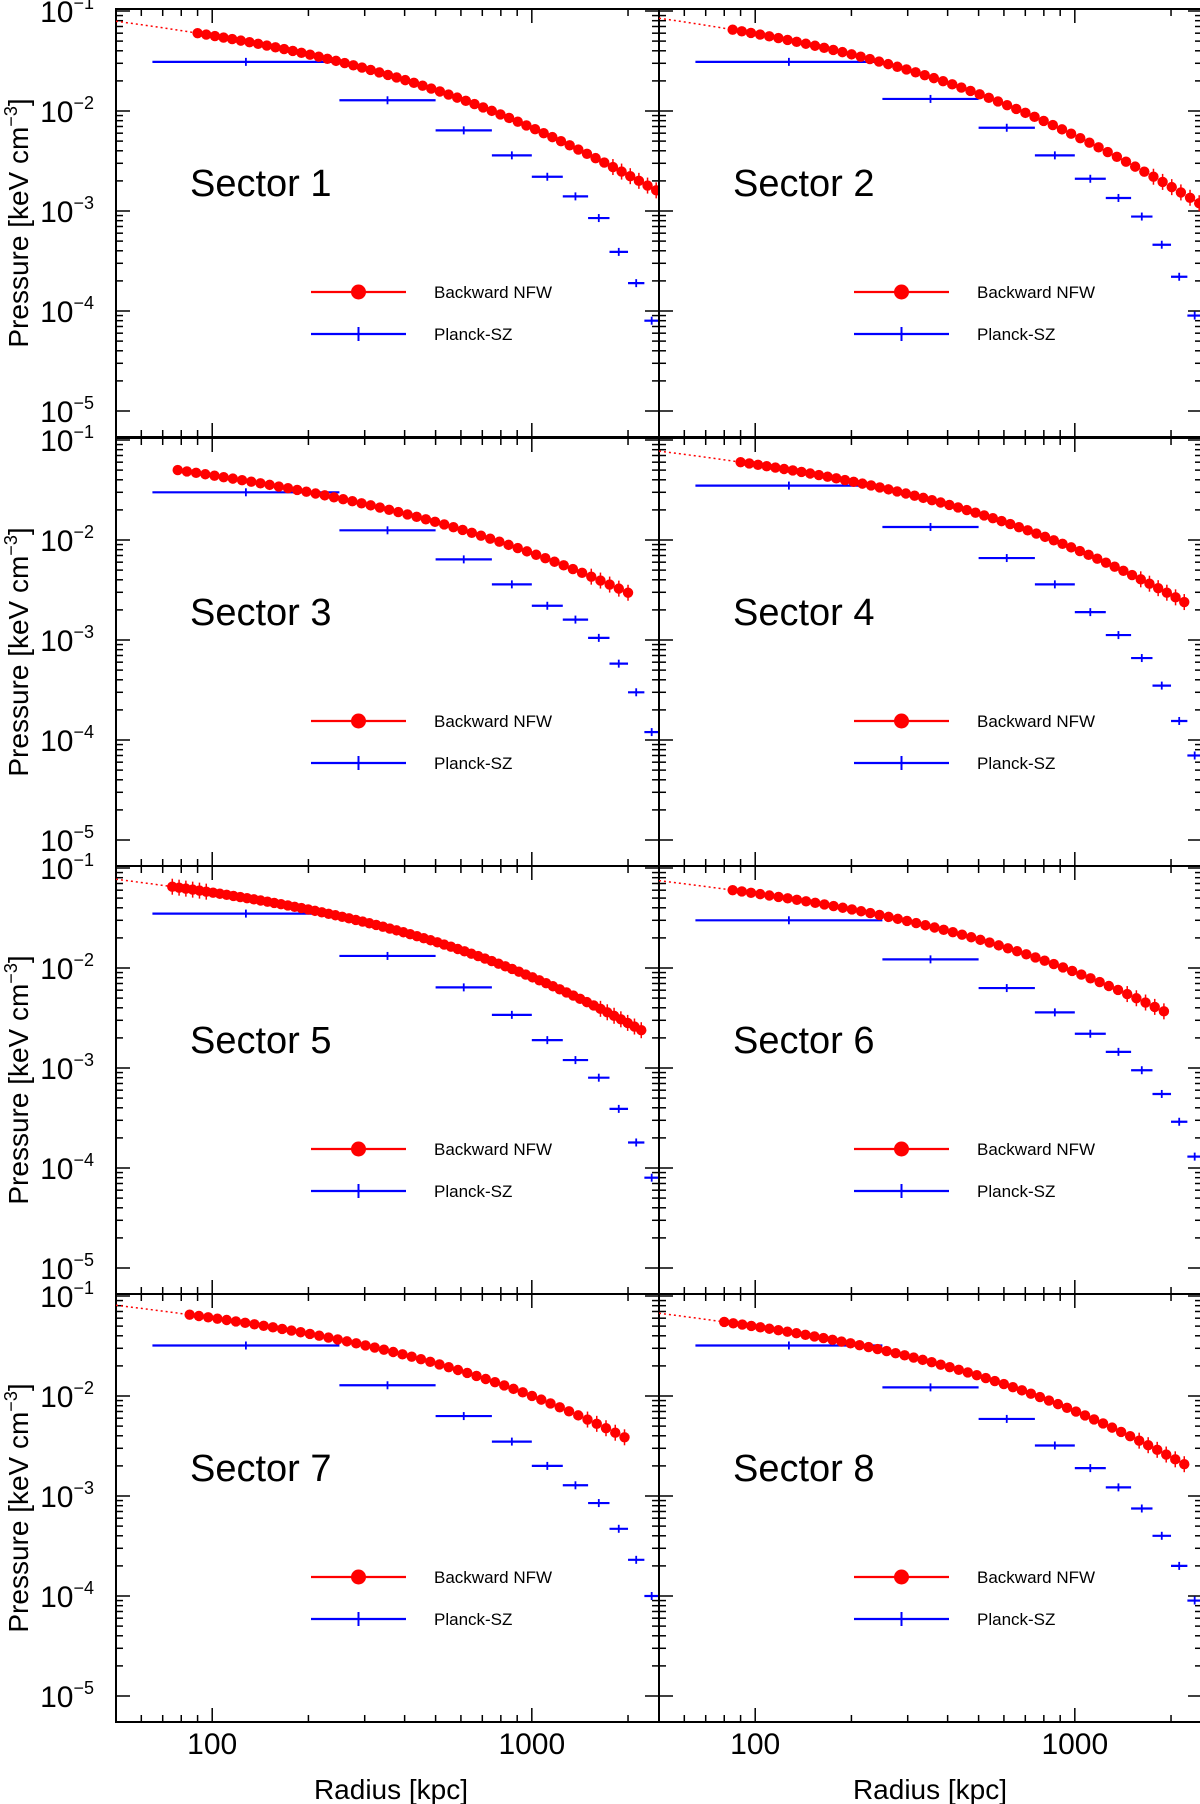 The image size is (1200, 1804). Describe the element at coordinates (804, 613) in the screenshot. I see `sector-title: Sector 4` at that location.